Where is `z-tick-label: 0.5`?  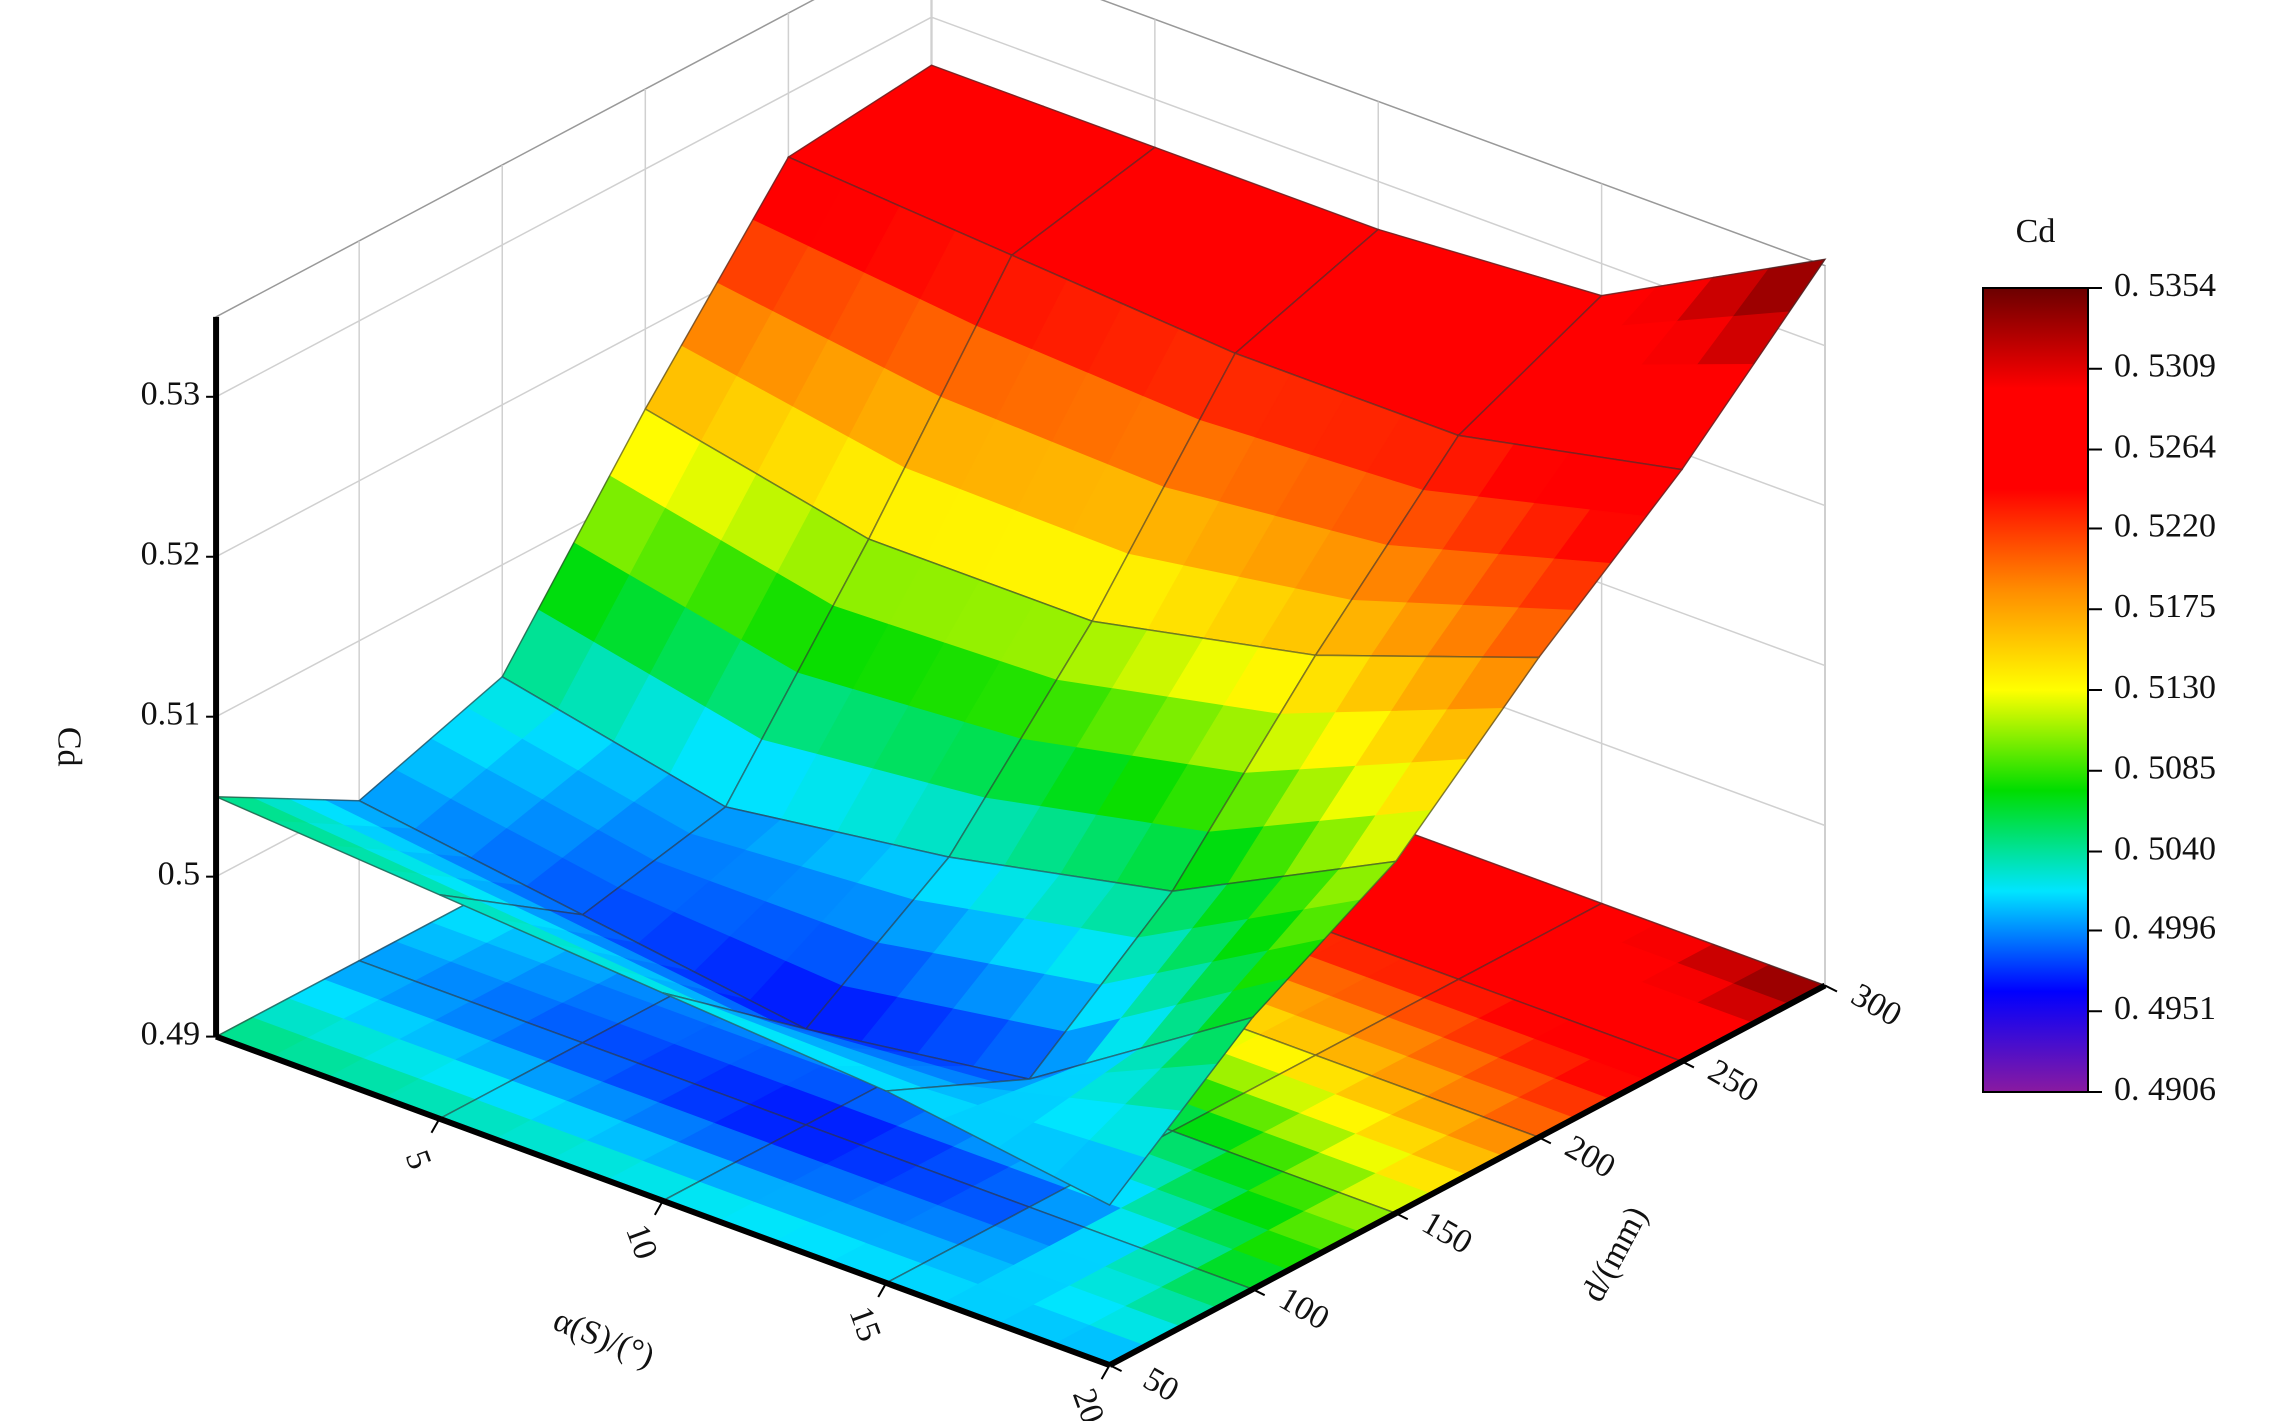 z-tick-label: 0.5 is located at coordinates (179, 873).